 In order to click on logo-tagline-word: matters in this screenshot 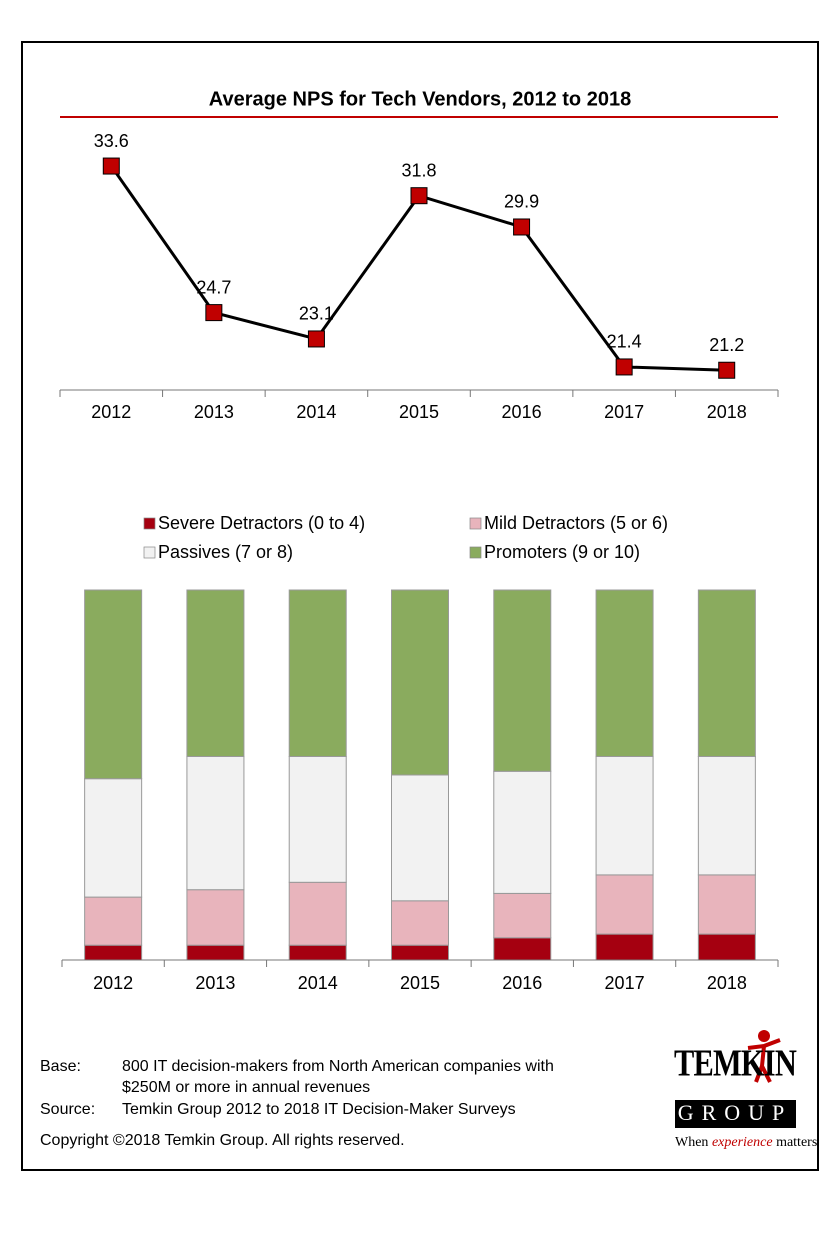, I will do `click(796, 1142)`.